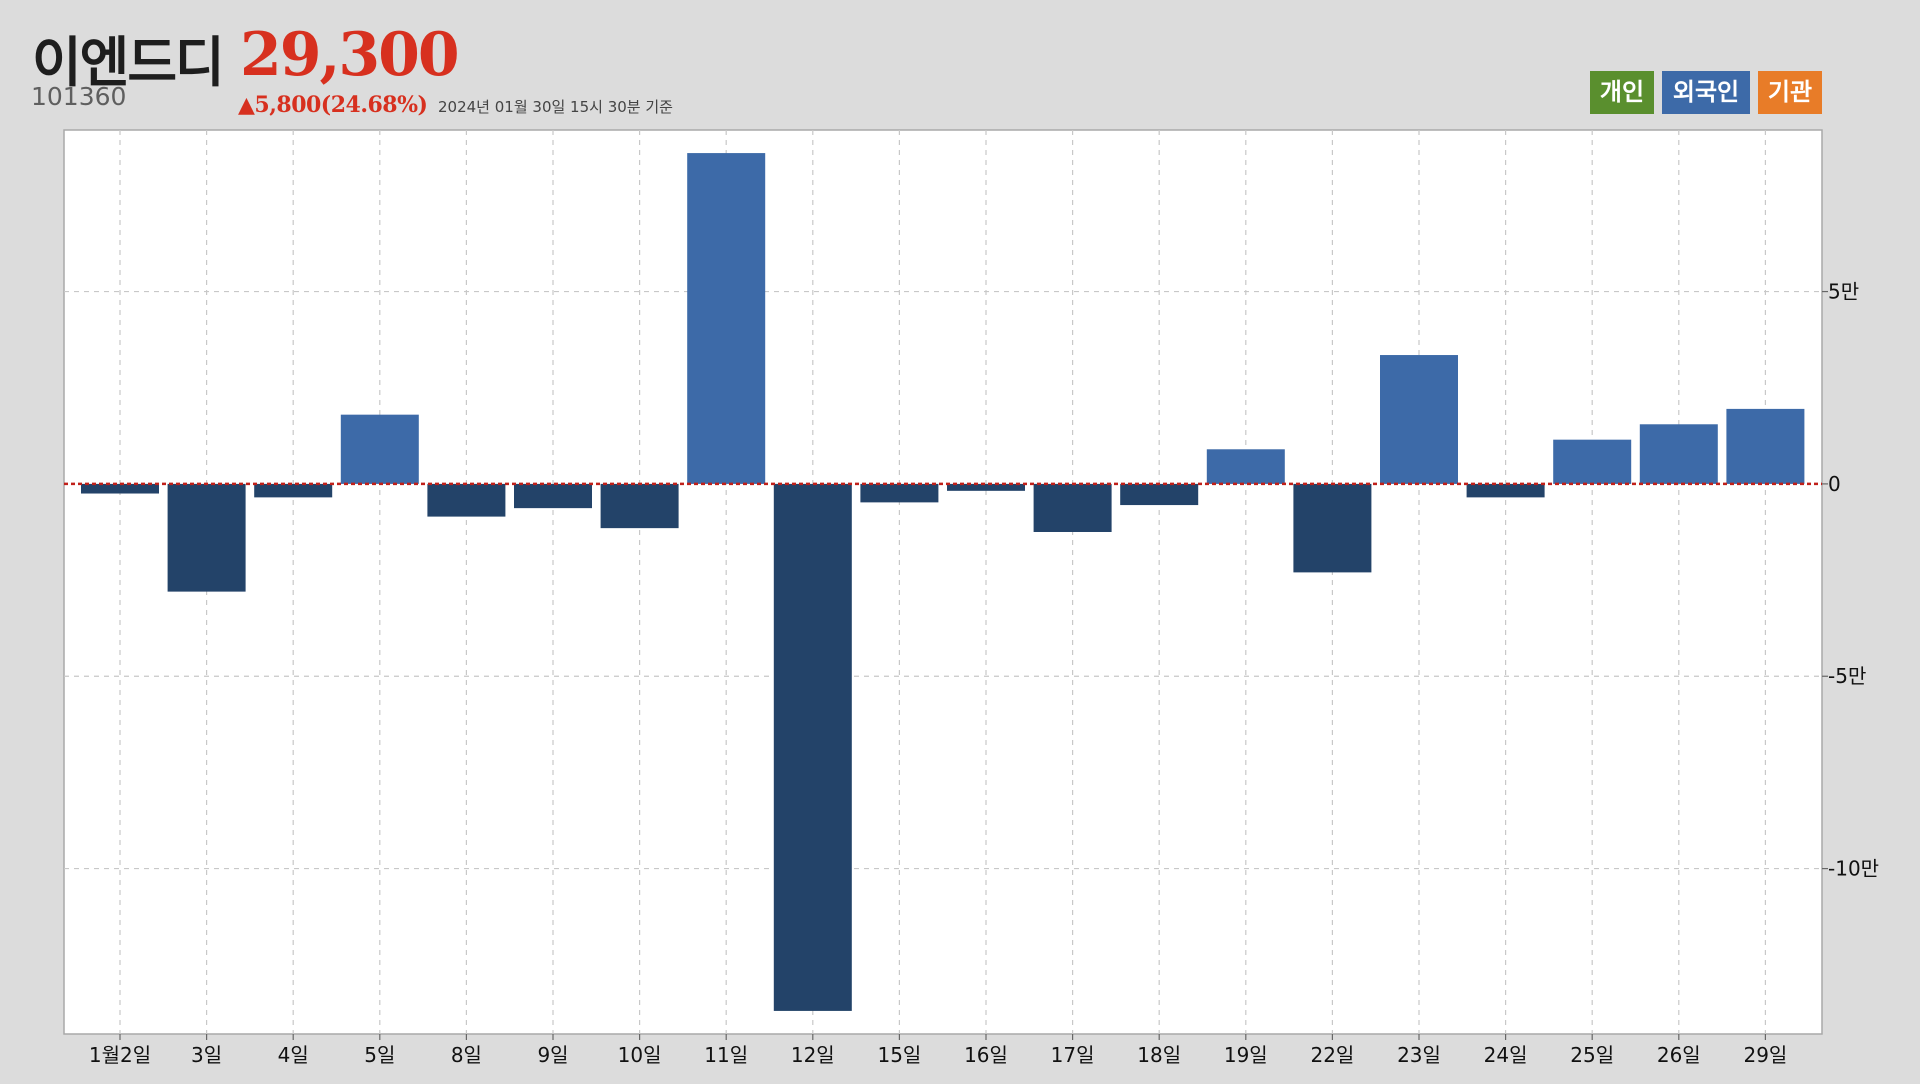 This screenshot has height=1084, width=1920. What do you see at coordinates (1245, 466) in the screenshot?
I see `bar-19일` at bounding box center [1245, 466].